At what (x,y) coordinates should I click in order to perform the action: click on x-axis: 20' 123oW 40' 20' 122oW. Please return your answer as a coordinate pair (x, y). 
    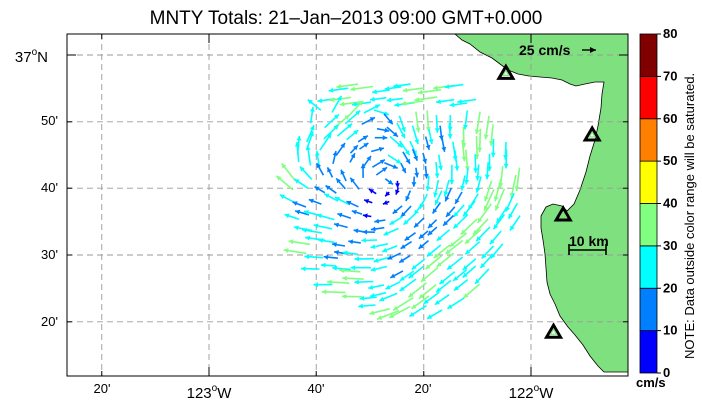
    Looking at the image, I should click on (324, 391).